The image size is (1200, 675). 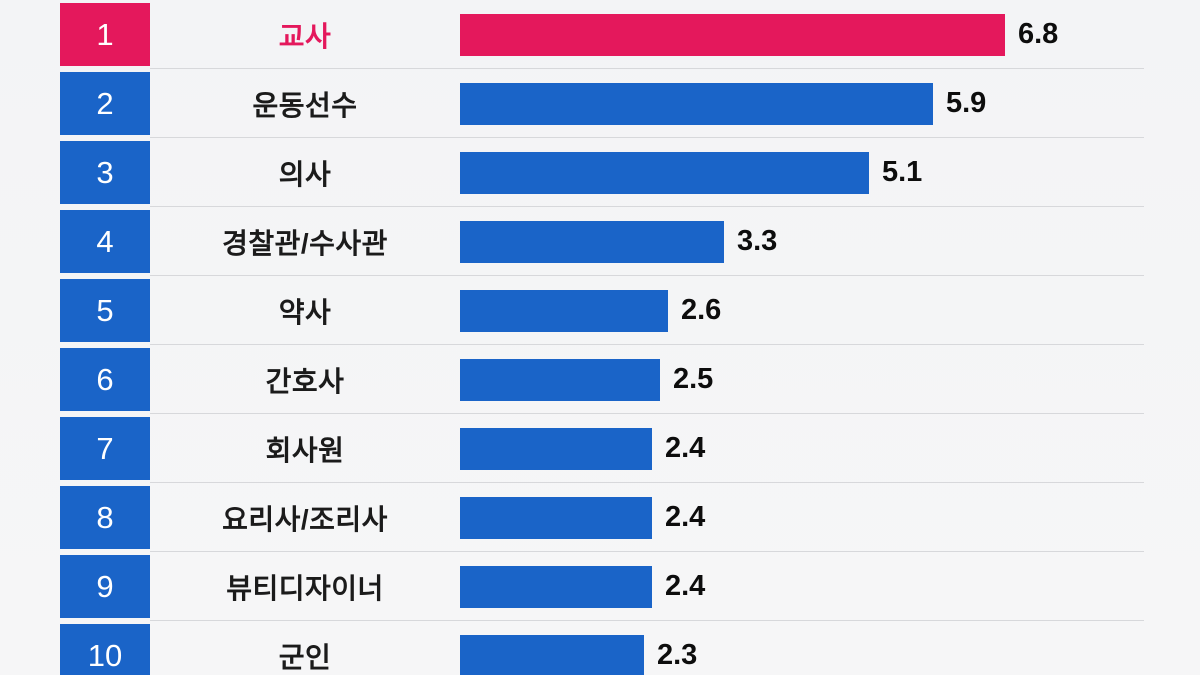 What do you see at coordinates (105, 517) in the screenshot?
I see `rank-badge: 8` at bounding box center [105, 517].